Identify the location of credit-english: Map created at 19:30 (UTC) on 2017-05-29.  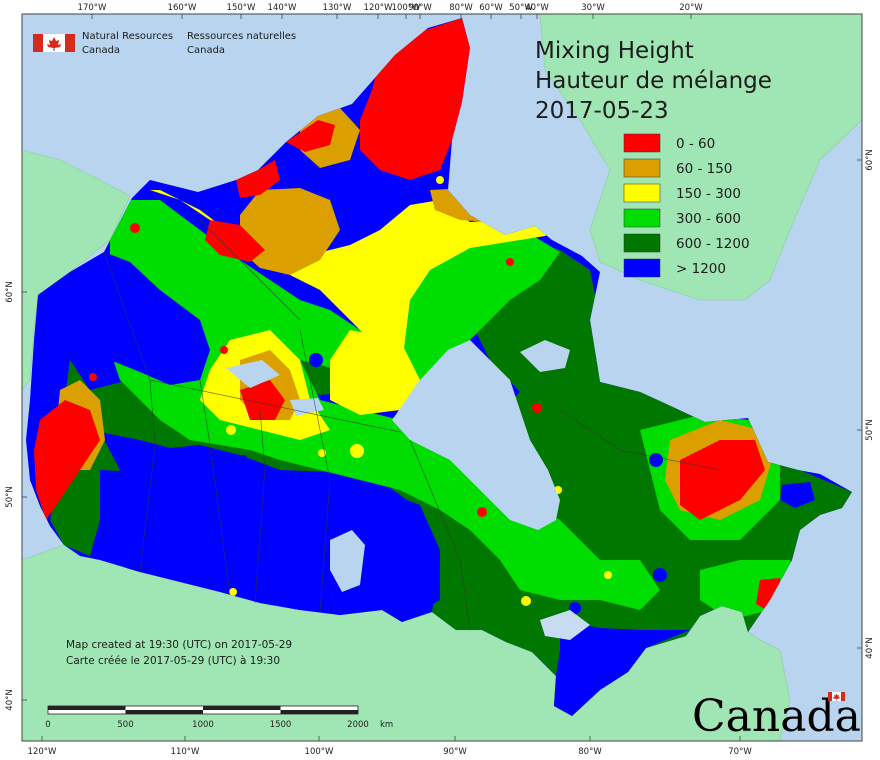
(179, 645).